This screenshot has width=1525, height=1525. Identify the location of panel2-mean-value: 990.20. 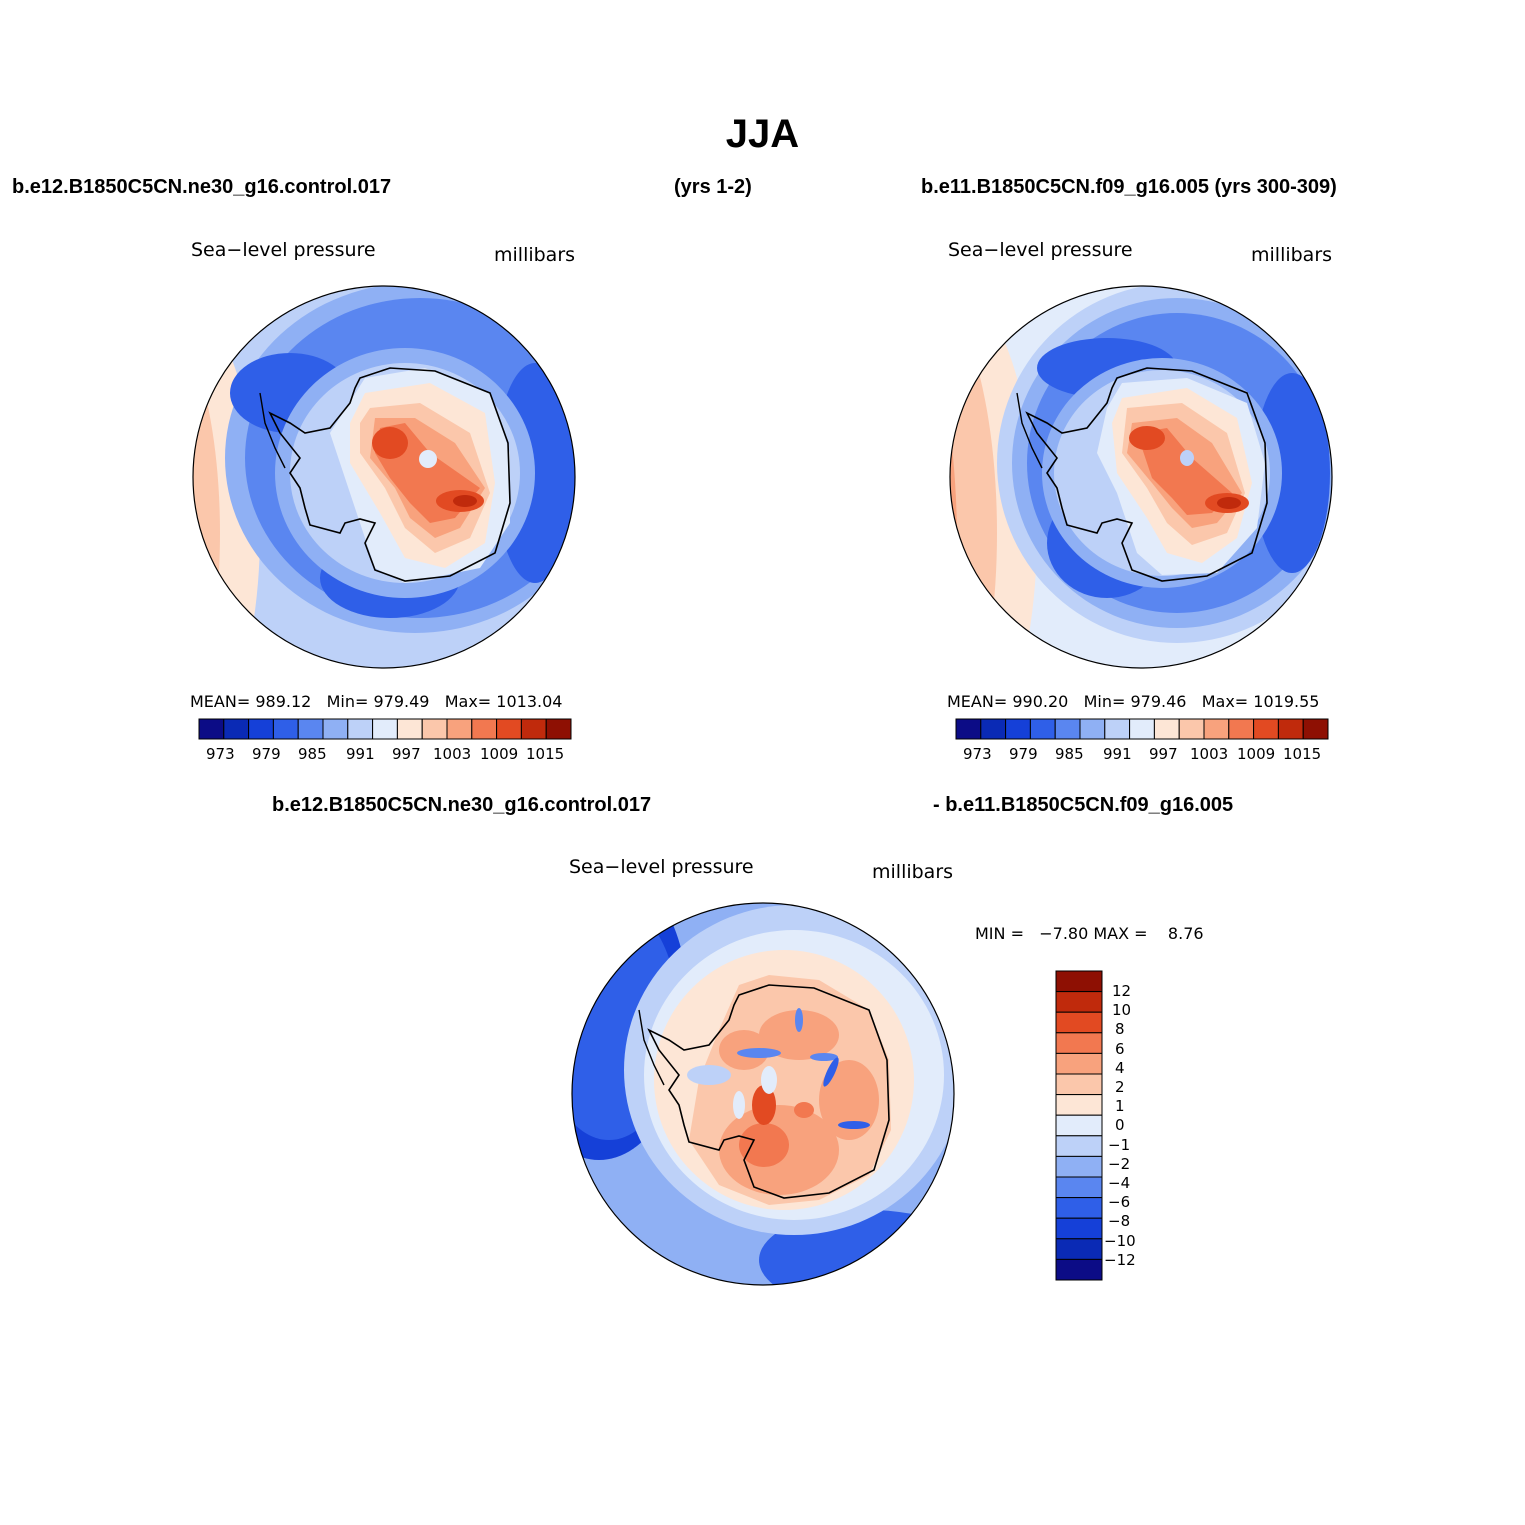
(1040, 701).